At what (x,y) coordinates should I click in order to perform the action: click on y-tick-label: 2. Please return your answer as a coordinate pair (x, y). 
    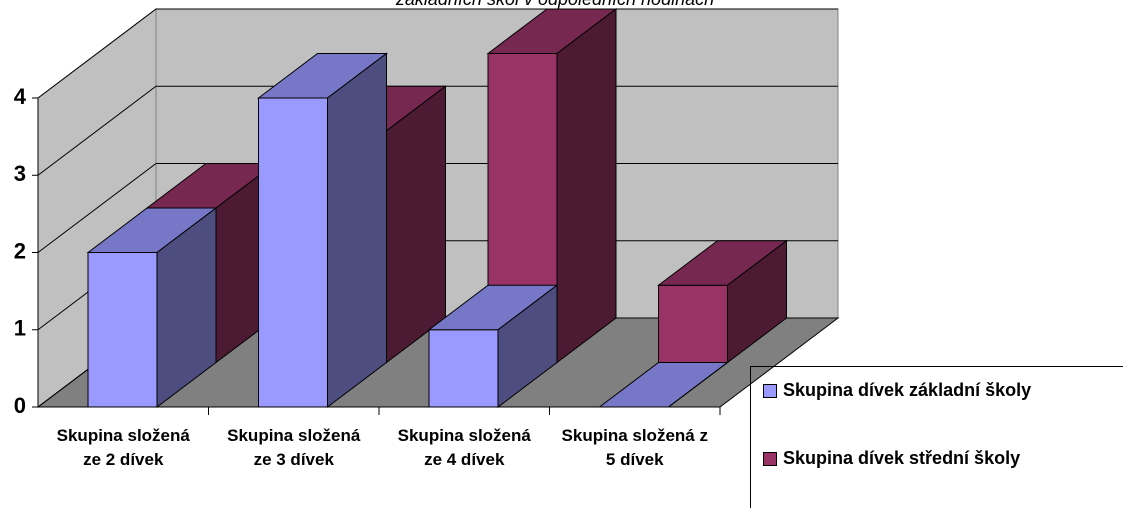
    Looking at the image, I should click on (20, 250).